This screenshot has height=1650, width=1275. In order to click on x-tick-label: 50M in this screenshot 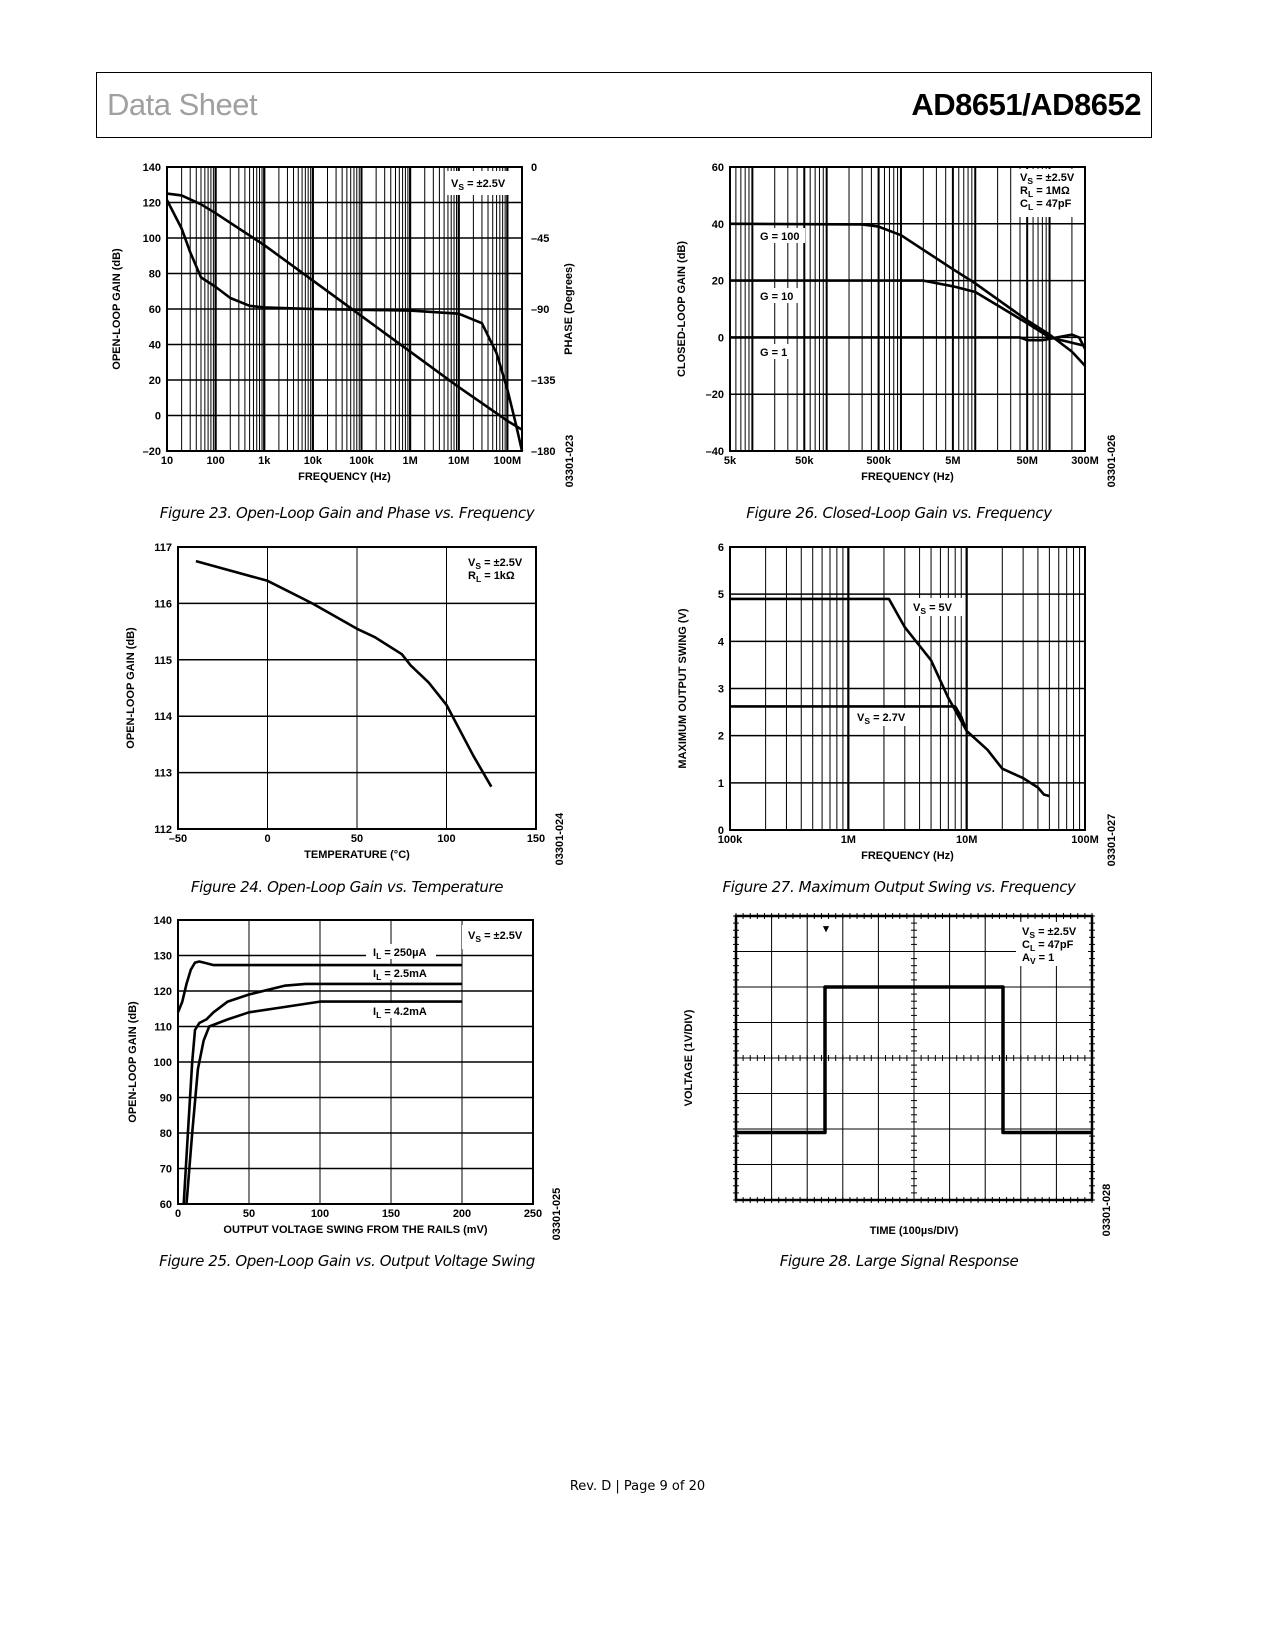, I will do `click(1026, 461)`.